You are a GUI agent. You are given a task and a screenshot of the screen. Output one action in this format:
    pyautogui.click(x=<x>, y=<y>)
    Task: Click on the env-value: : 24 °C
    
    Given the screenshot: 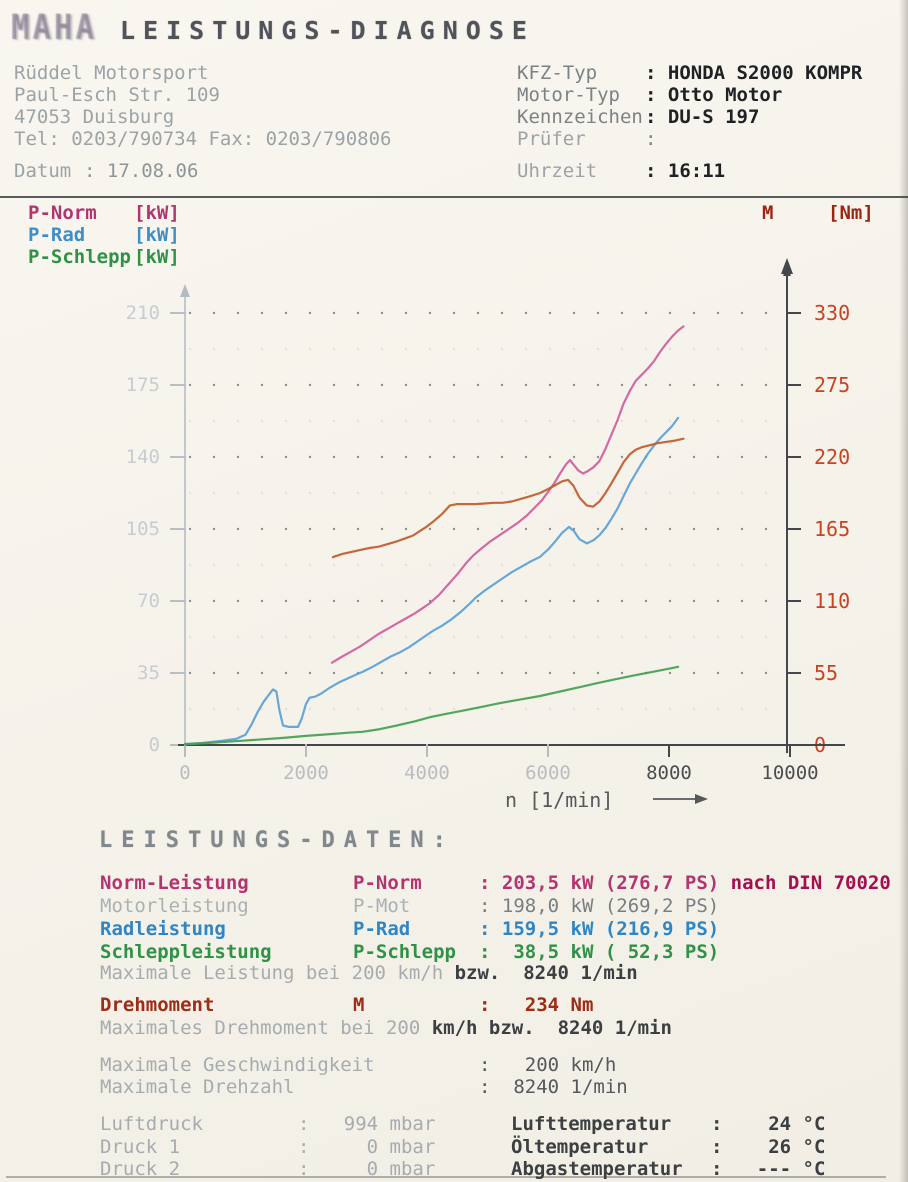 What is the action you would take?
    pyautogui.click(x=768, y=1124)
    